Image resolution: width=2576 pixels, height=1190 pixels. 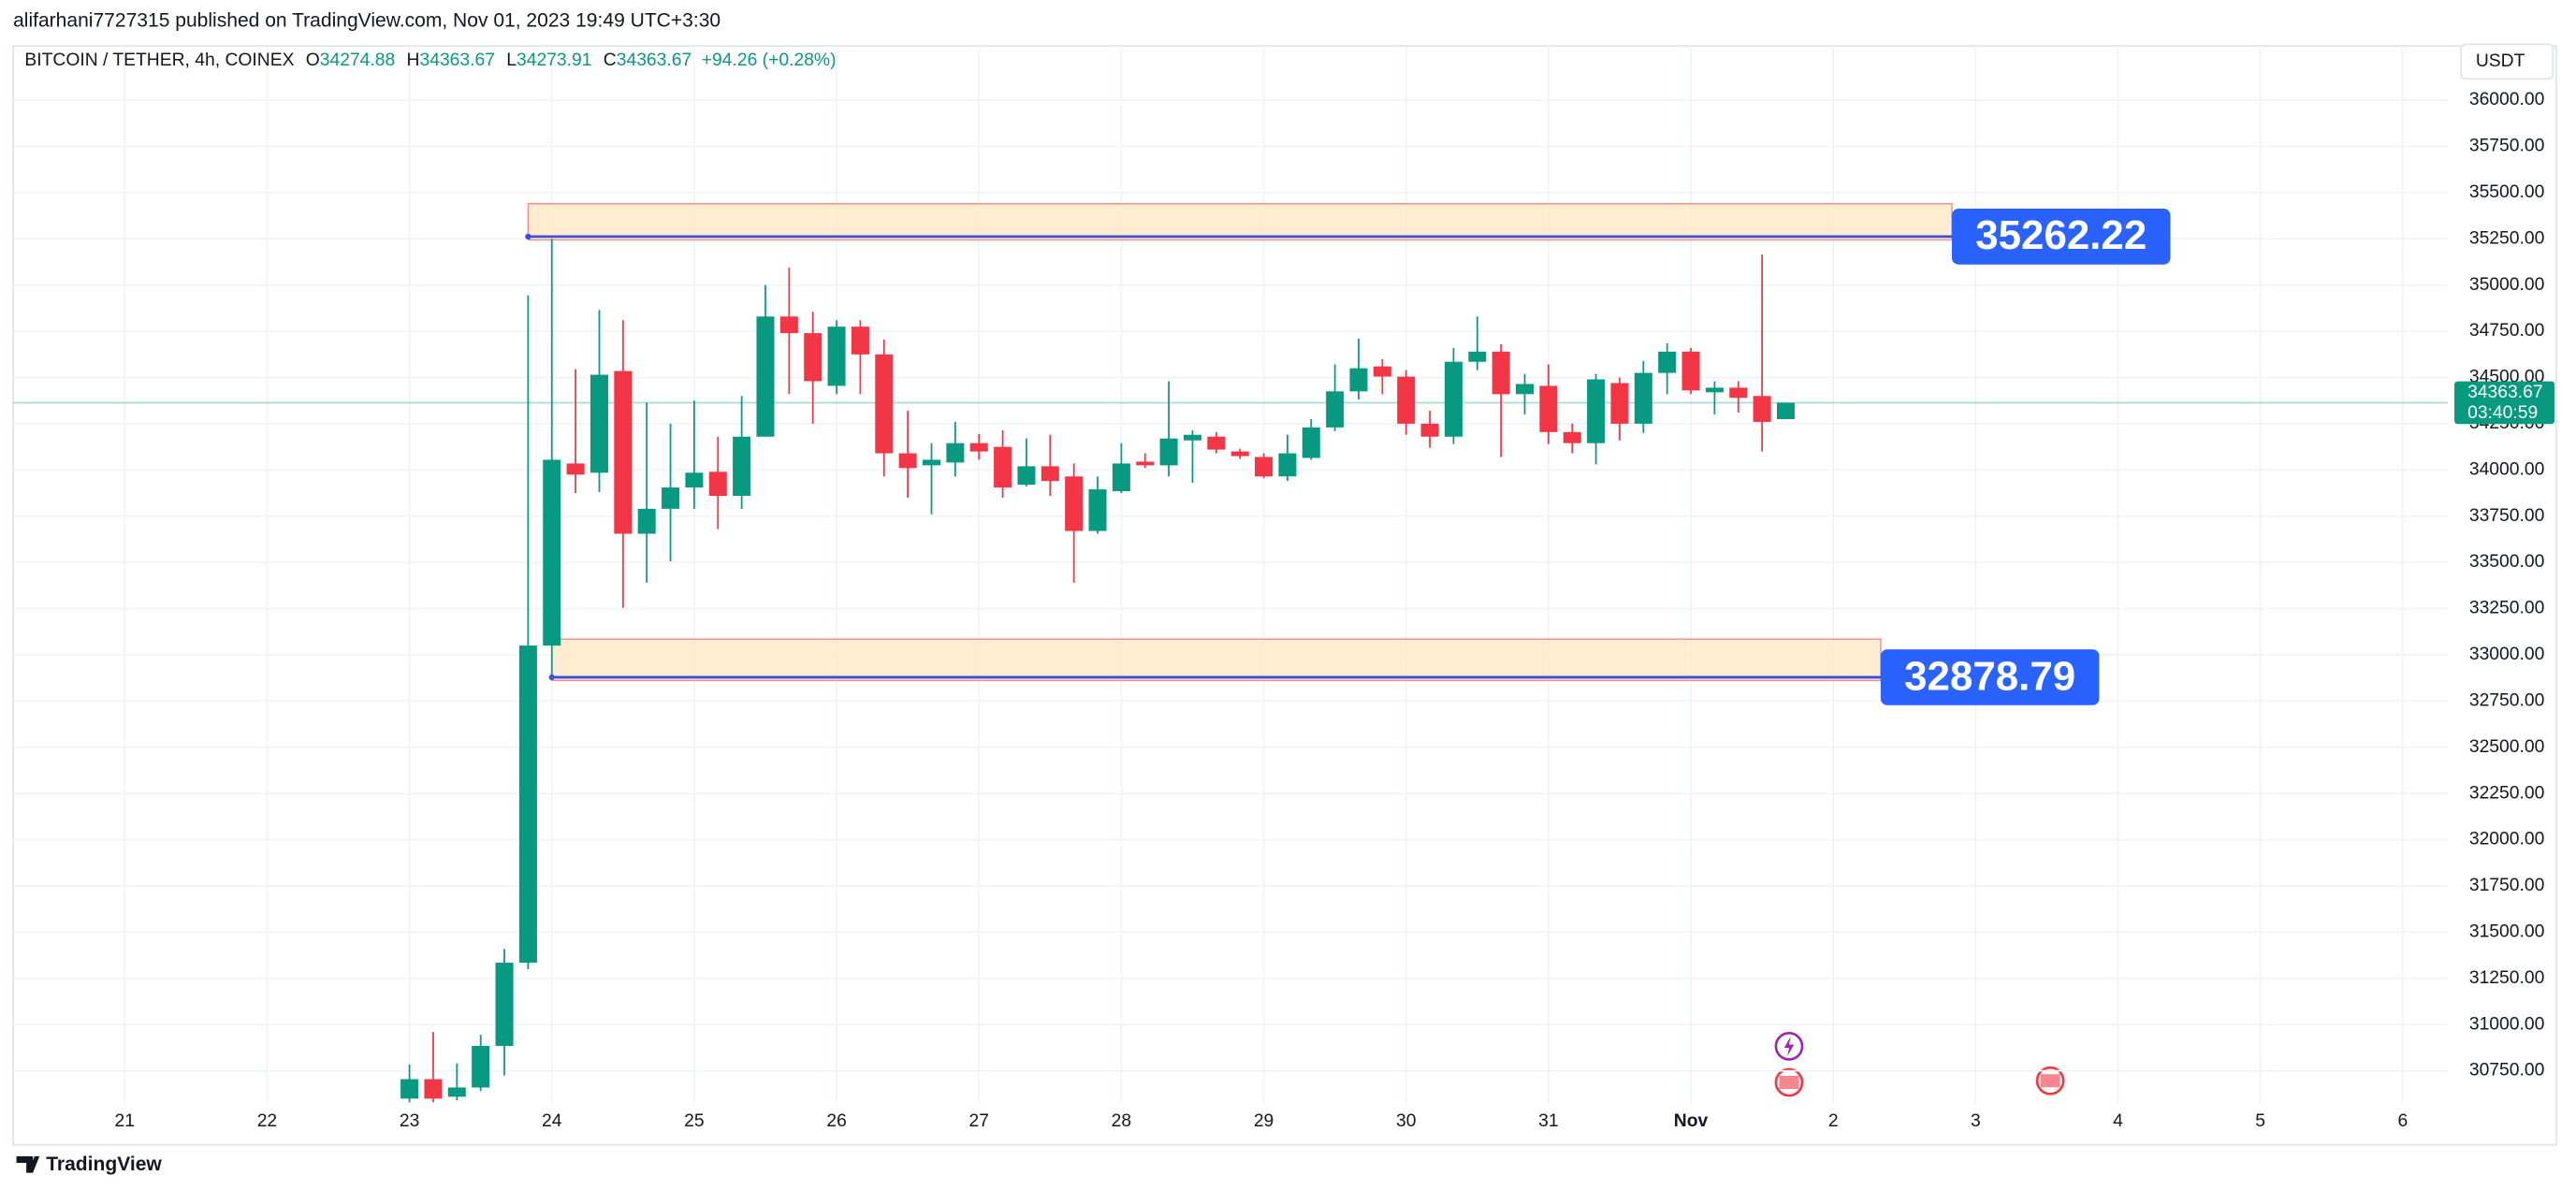 What do you see at coordinates (2507, 932) in the screenshot?
I see `y-tick-label: 31500.00` at bounding box center [2507, 932].